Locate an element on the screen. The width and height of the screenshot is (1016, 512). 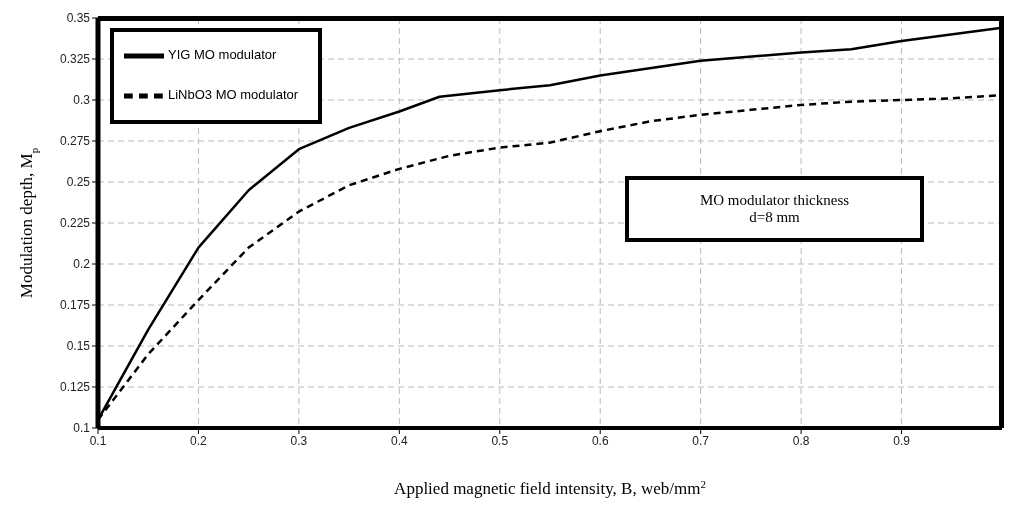
x-tick-label: 0.2 is located at coordinates (199, 440).